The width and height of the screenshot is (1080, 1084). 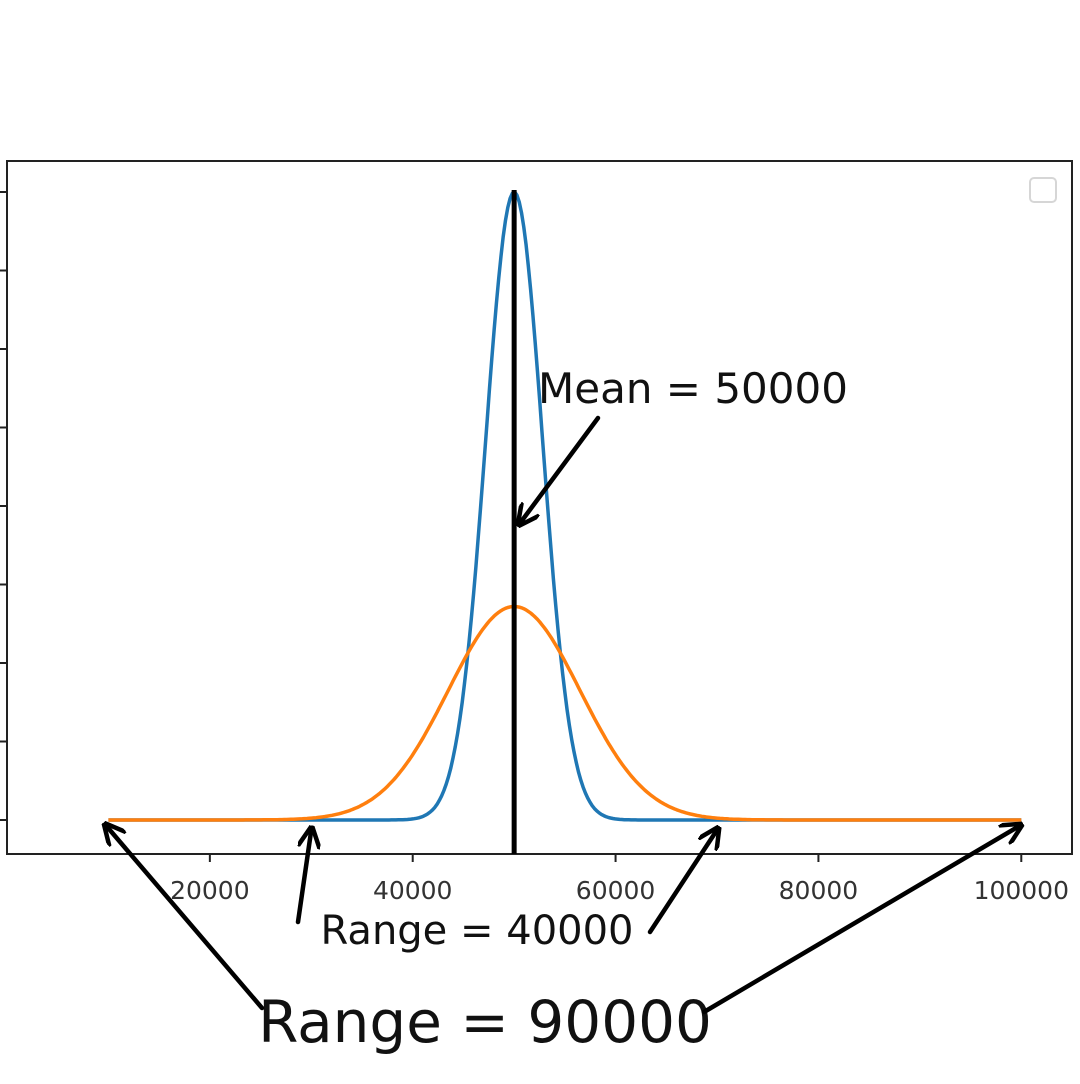 What do you see at coordinates (3, 506) in the screenshot?
I see `y-axis-ticks` at bounding box center [3, 506].